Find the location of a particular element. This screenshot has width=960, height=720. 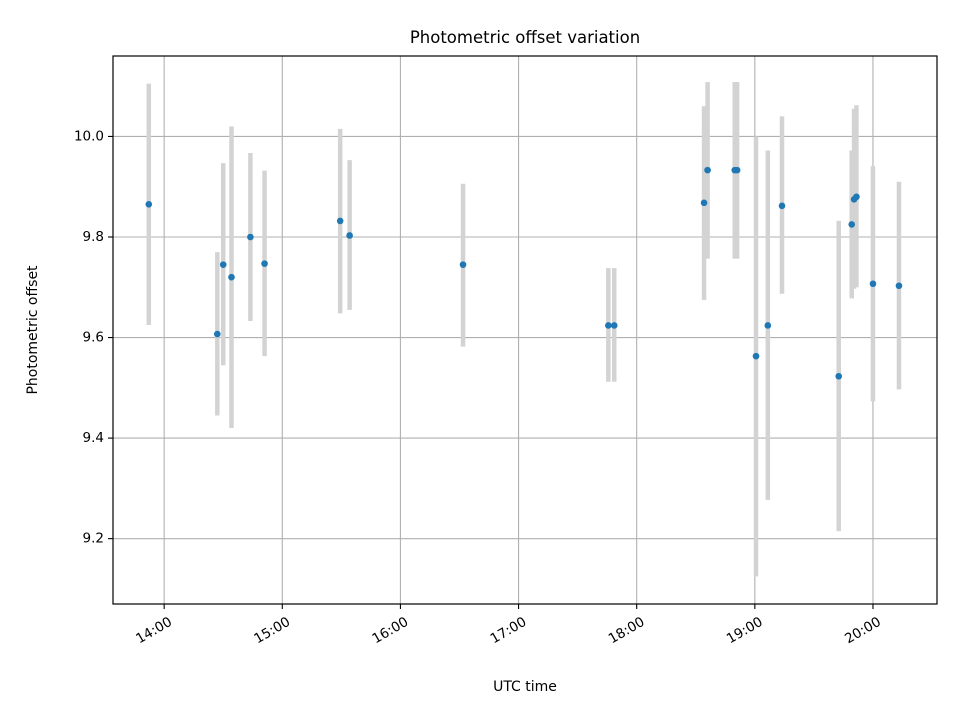

chart-title: Photometric offset variation is located at coordinates (525, 37).